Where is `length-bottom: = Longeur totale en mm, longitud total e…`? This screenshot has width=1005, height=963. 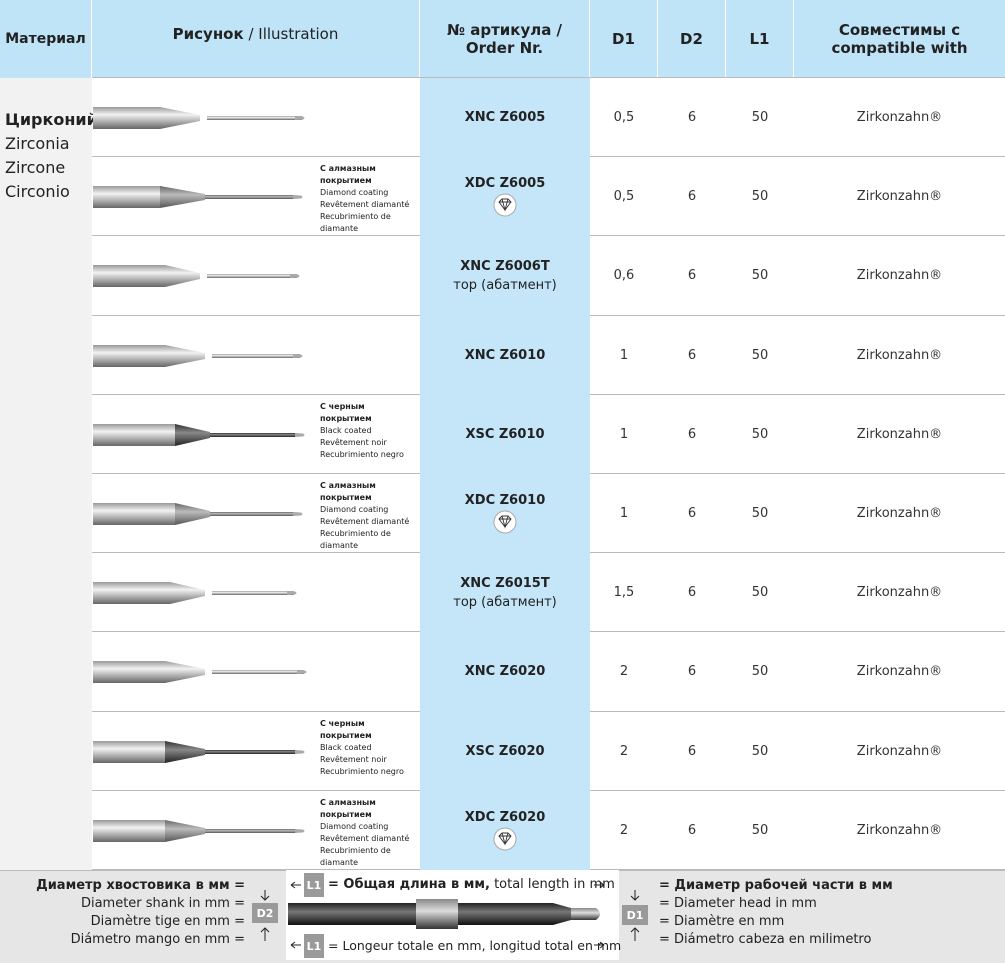 length-bottom: = Longeur totale en mm, longitud total e… is located at coordinates (475, 945).